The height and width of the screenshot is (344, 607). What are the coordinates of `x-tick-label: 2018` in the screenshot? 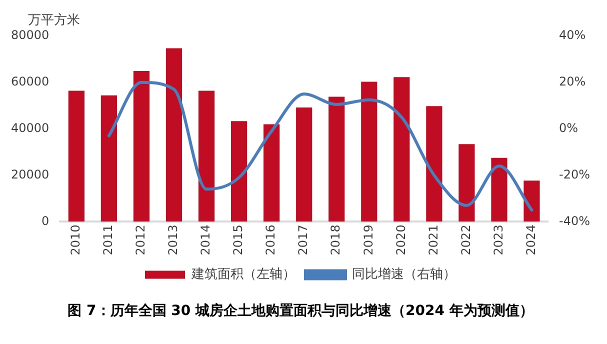 It's located at (335, 240).